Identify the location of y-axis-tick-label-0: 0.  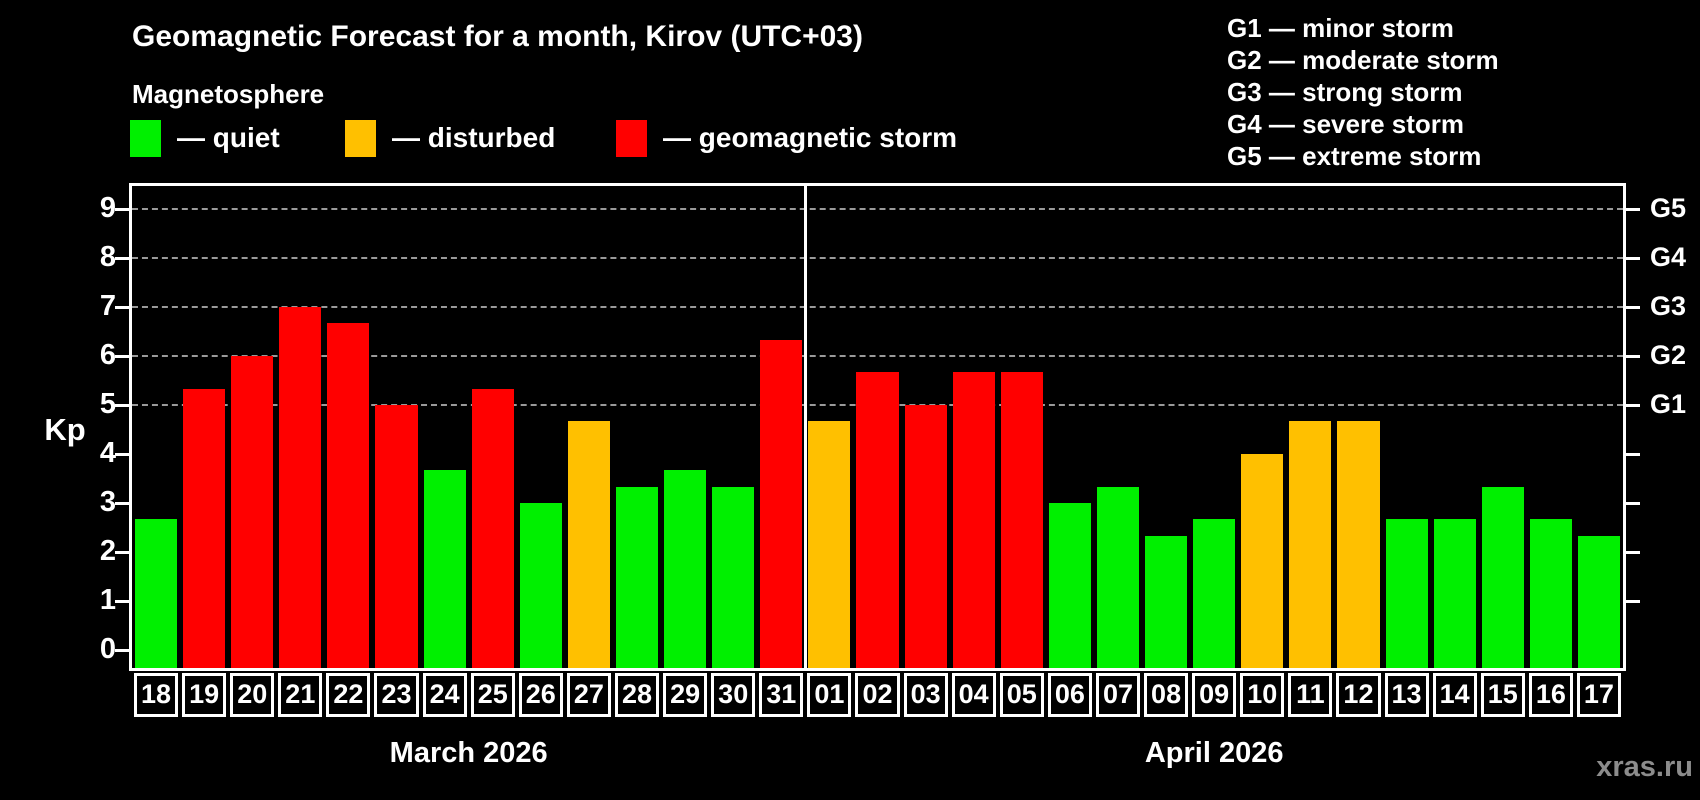
(107, 649).